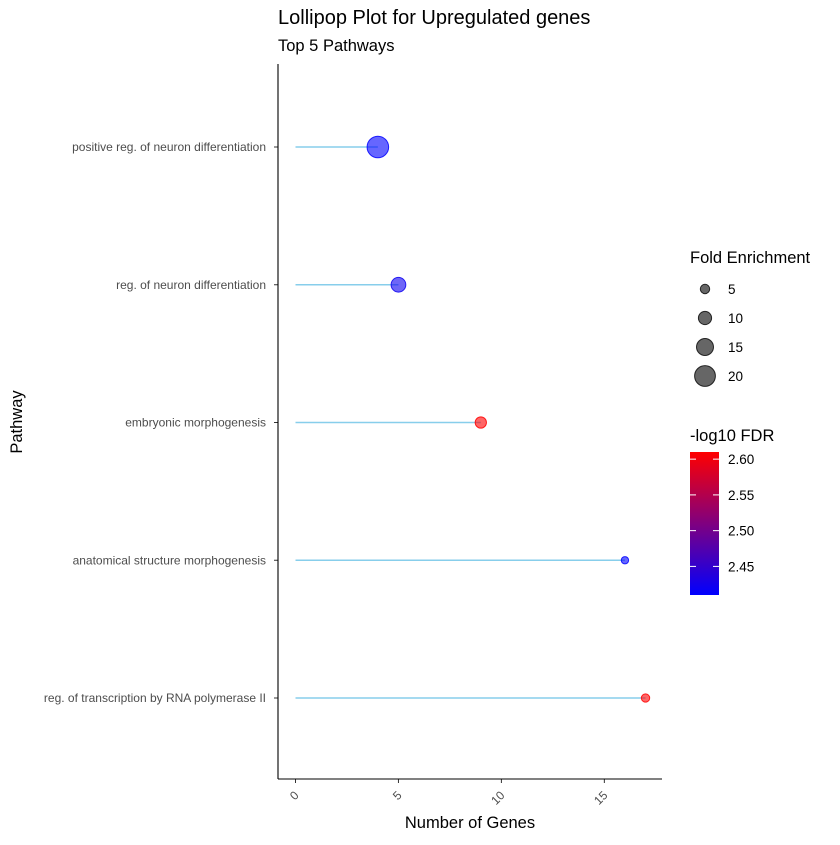 Image resolution: width=840 pixels, height=845 pixels. I want to click on color-legend-bar, so click(704, 523).